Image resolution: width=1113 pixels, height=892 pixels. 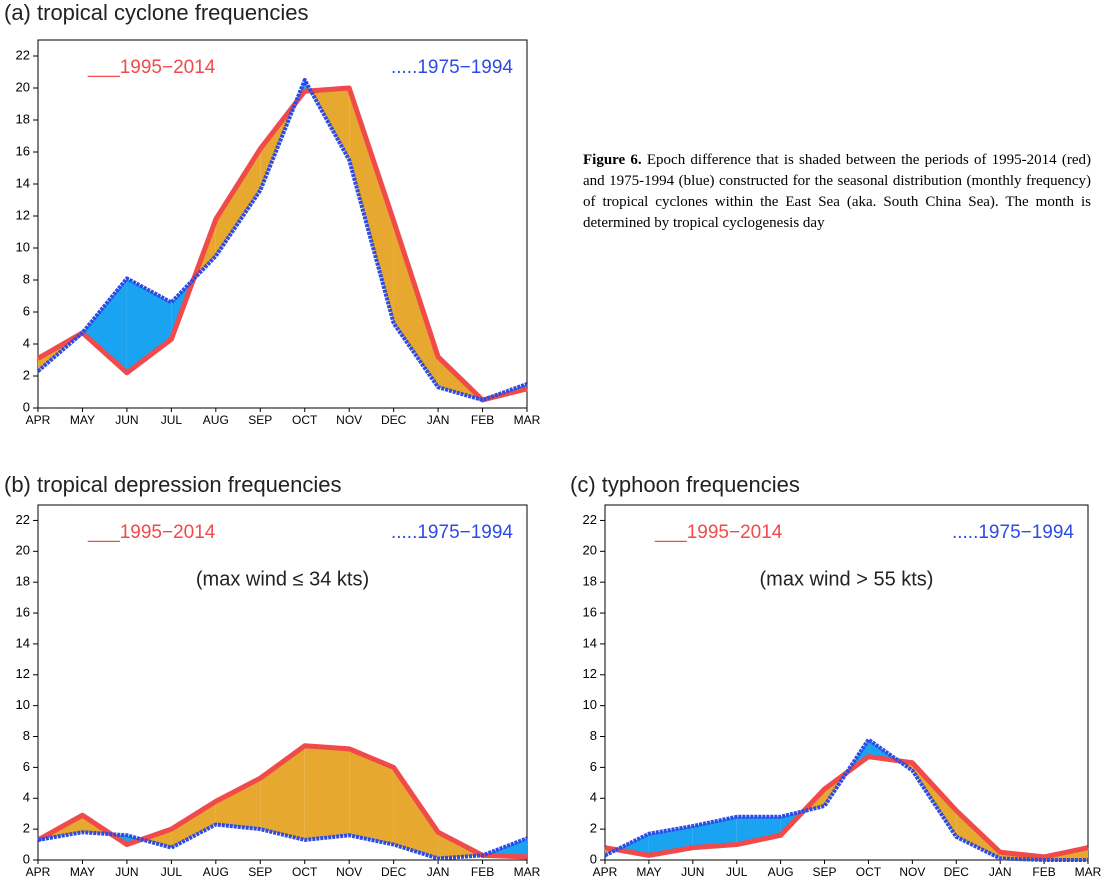 I want to click on chart-title: (c) typhoon frequencies, so click(x=685, y=484).